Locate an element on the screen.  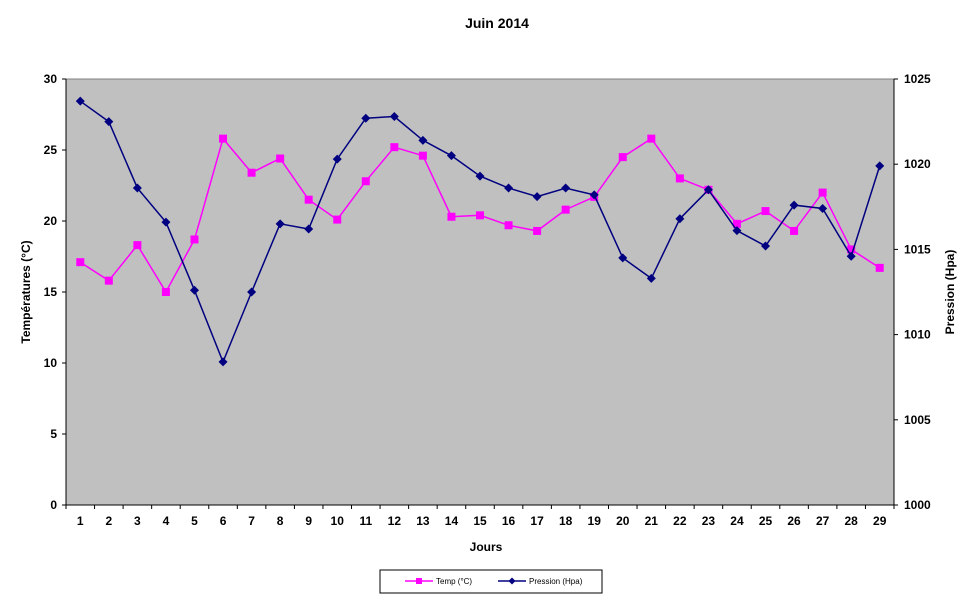
x-tick-label: 3 is located at coordinates (137, 521).